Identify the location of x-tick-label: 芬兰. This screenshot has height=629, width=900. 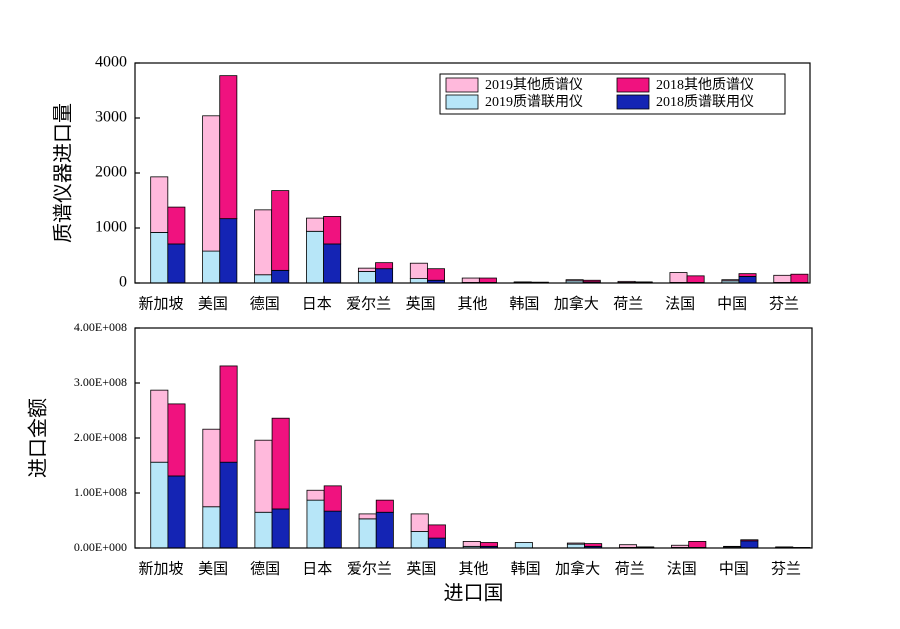
(784, 303).